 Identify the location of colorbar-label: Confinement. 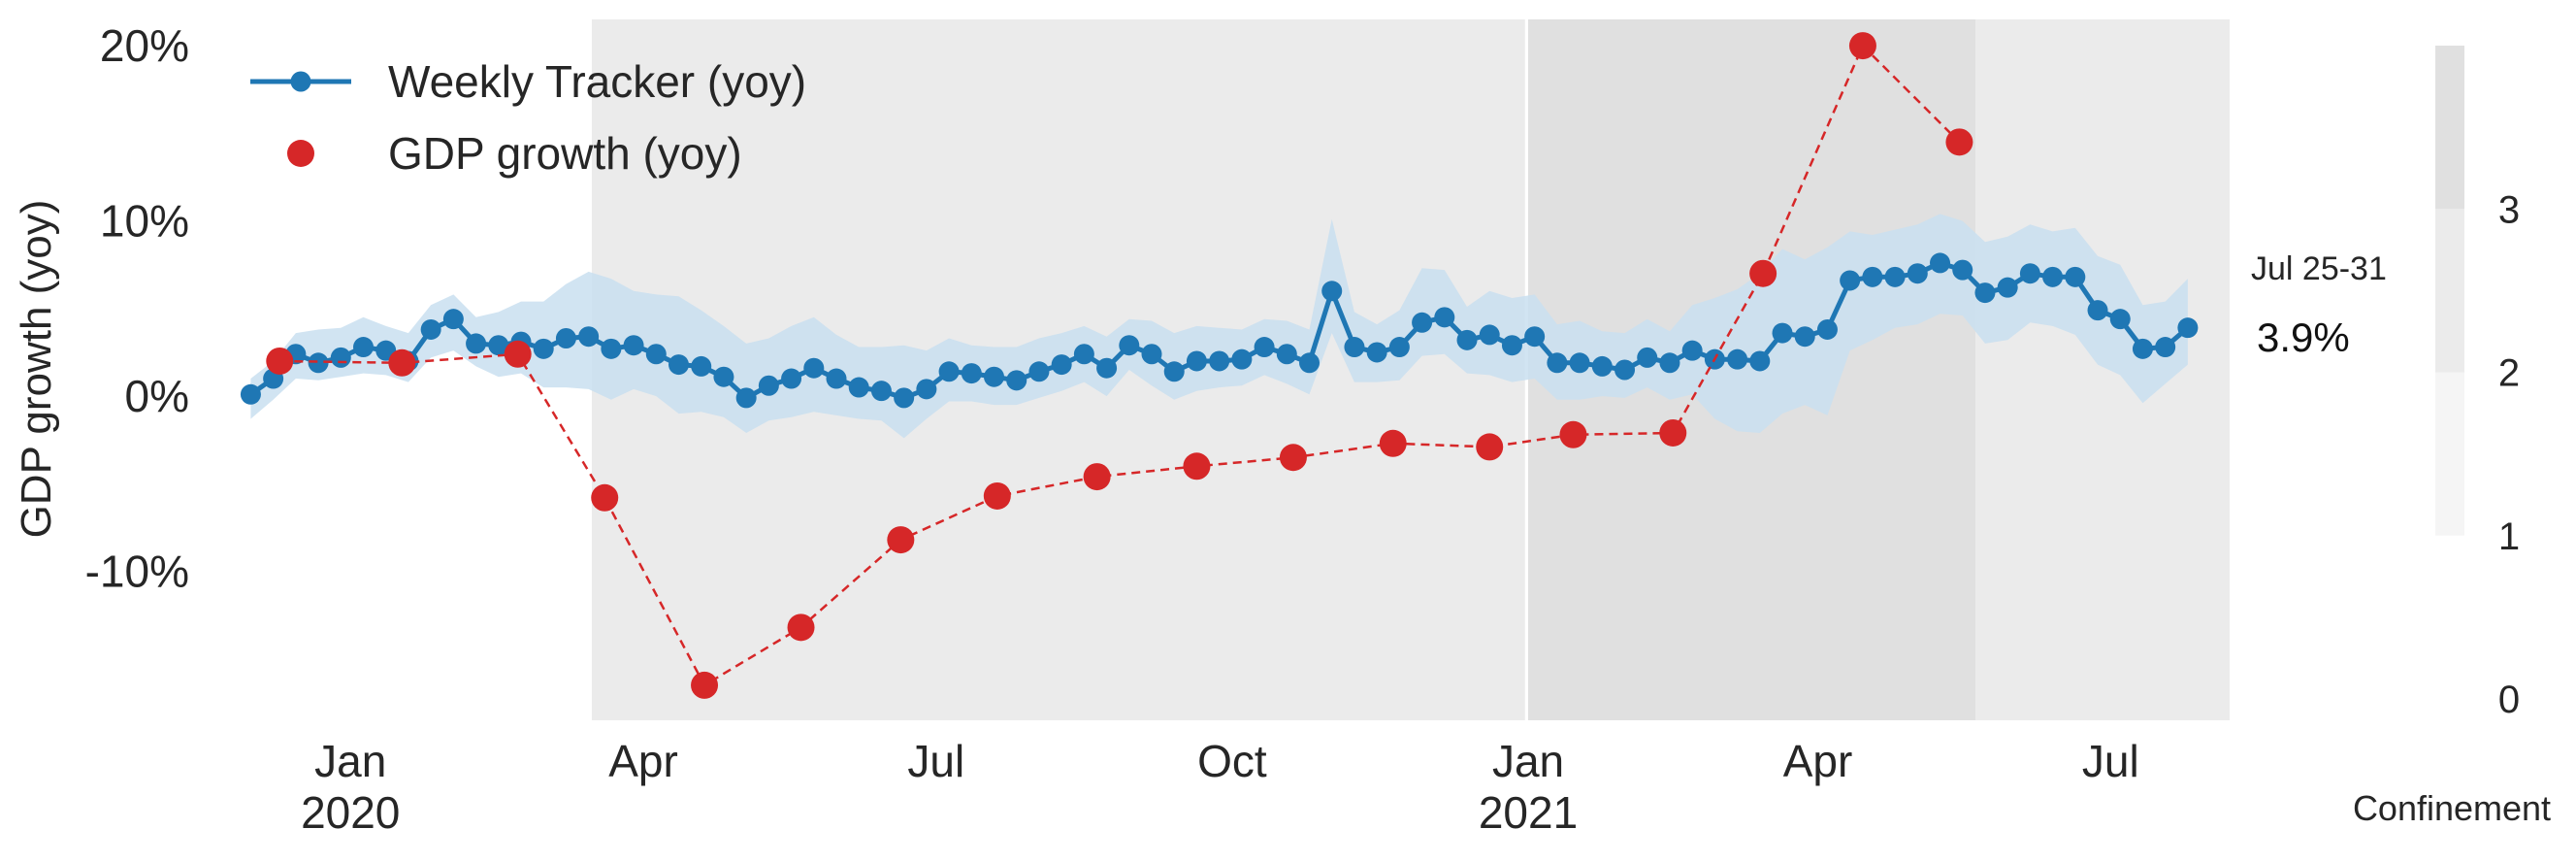
(2452, 808).